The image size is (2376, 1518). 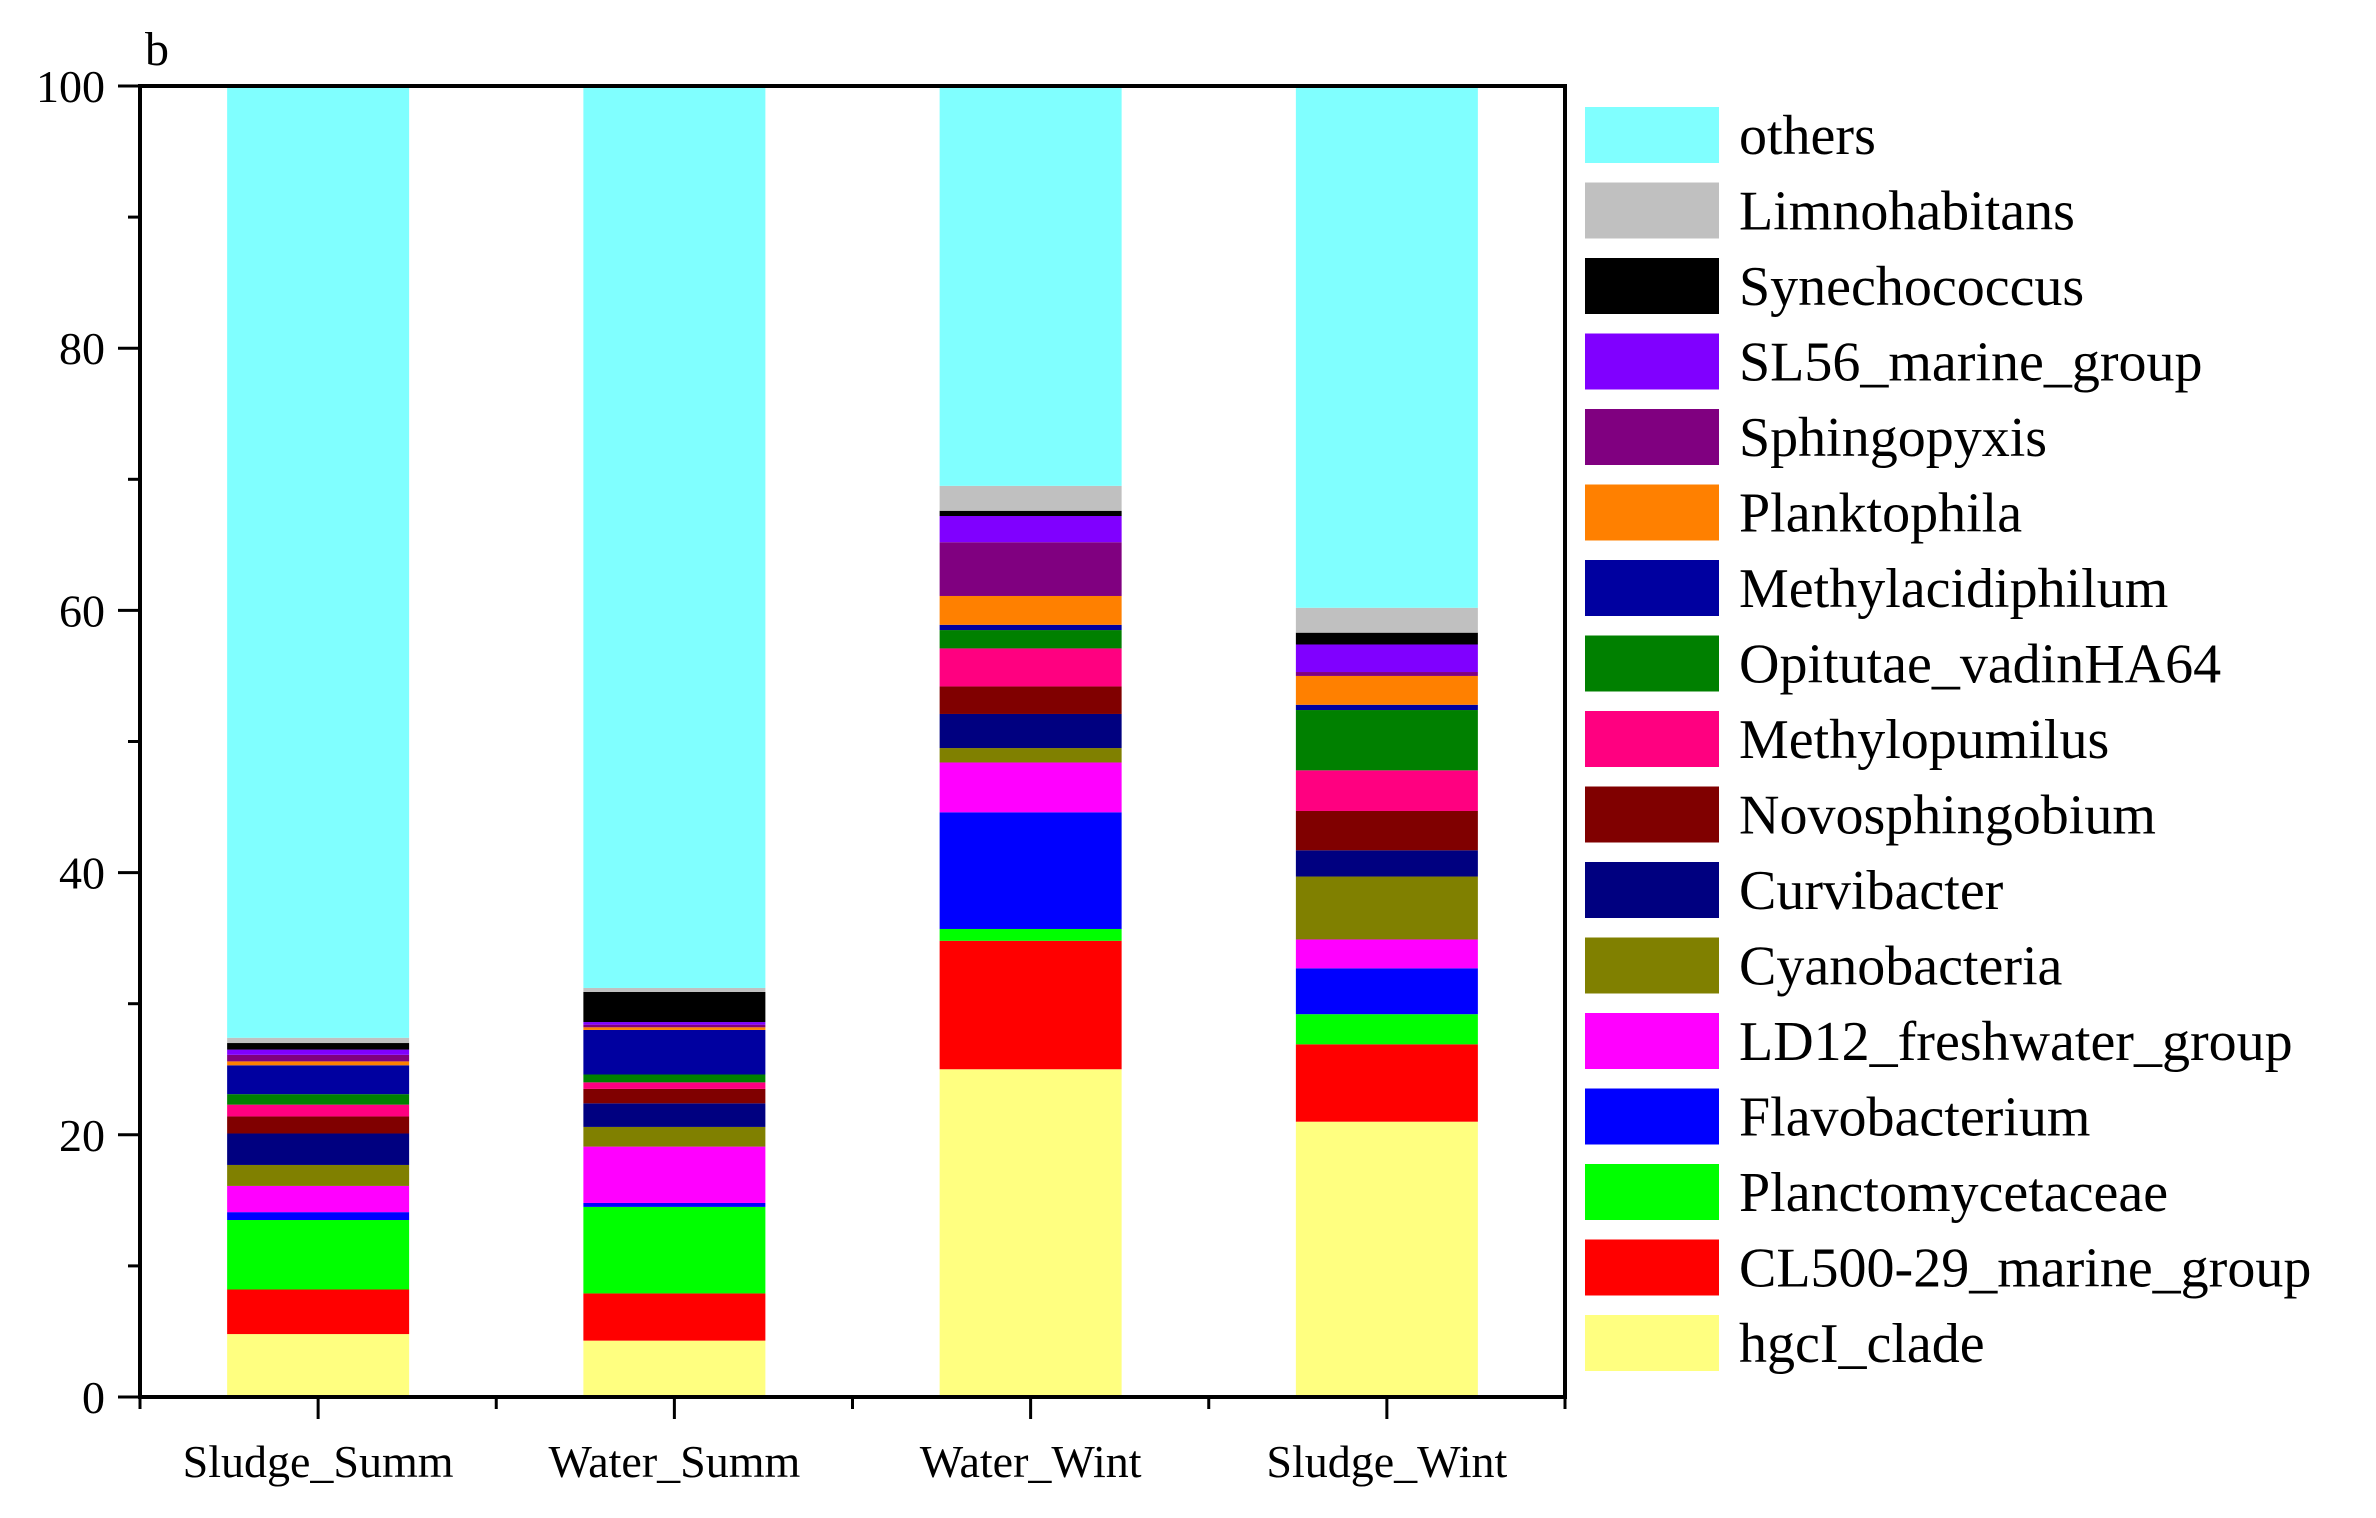 I want to click on y-tick-label: 80, so click(x=82, y=348).